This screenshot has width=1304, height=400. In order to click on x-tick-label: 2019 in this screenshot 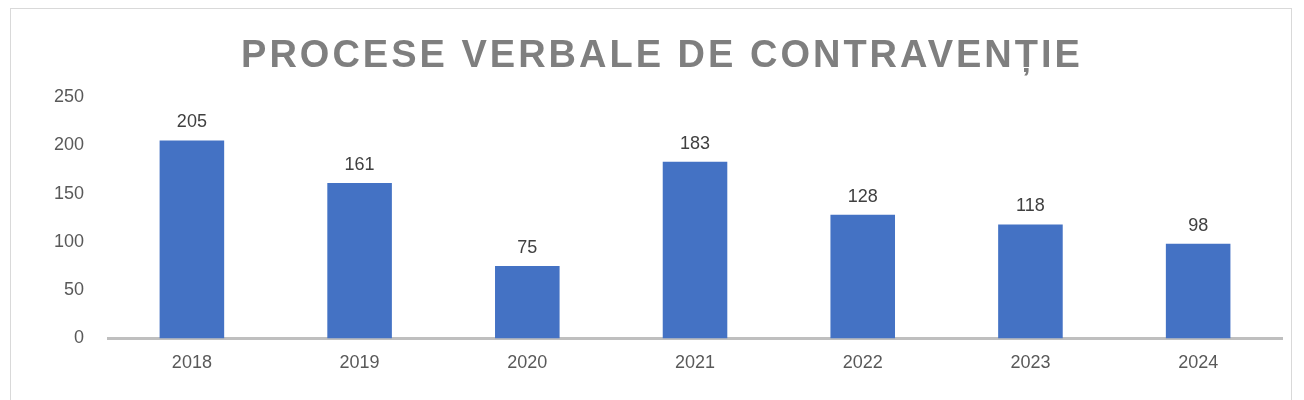, I will do `click(359, 362)`.